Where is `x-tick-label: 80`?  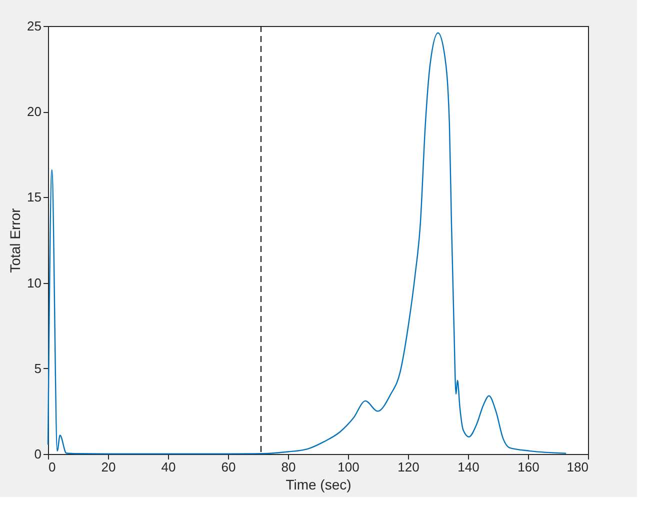
x-tick-label: 80 is located at coordinates (288, 467).